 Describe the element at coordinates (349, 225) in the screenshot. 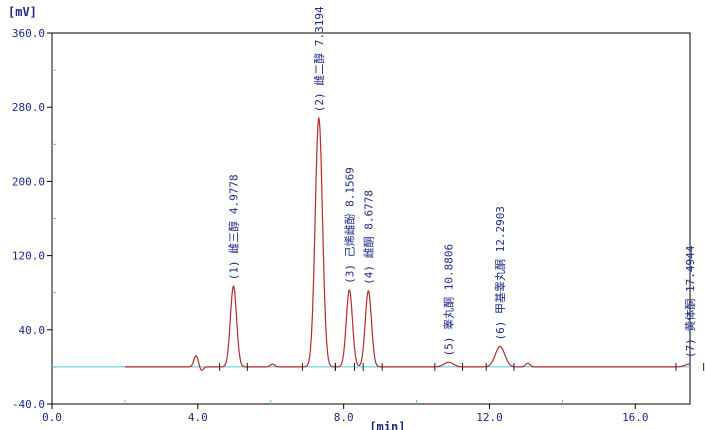

I see `peak-label: (3) 己烯雌酚 8.1569` at that location.